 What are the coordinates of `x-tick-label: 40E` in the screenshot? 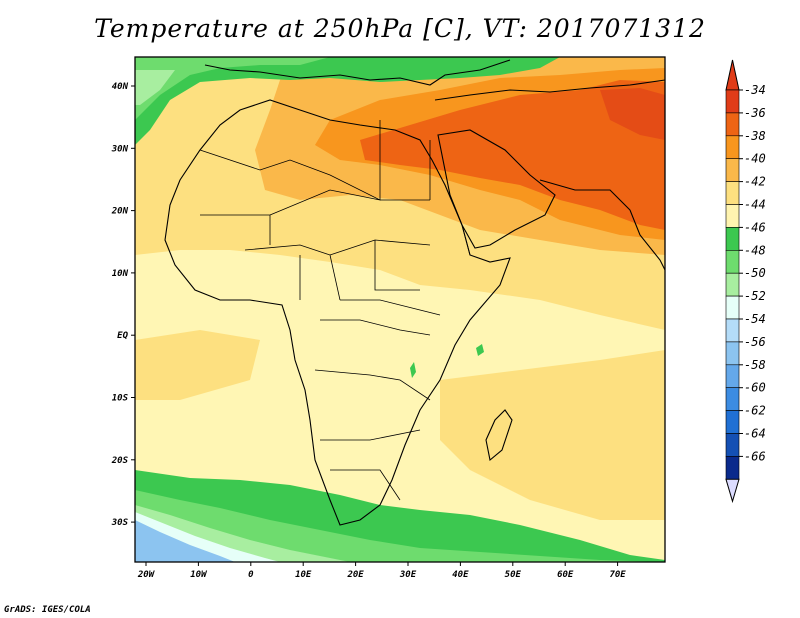 It's located at (460, 575).